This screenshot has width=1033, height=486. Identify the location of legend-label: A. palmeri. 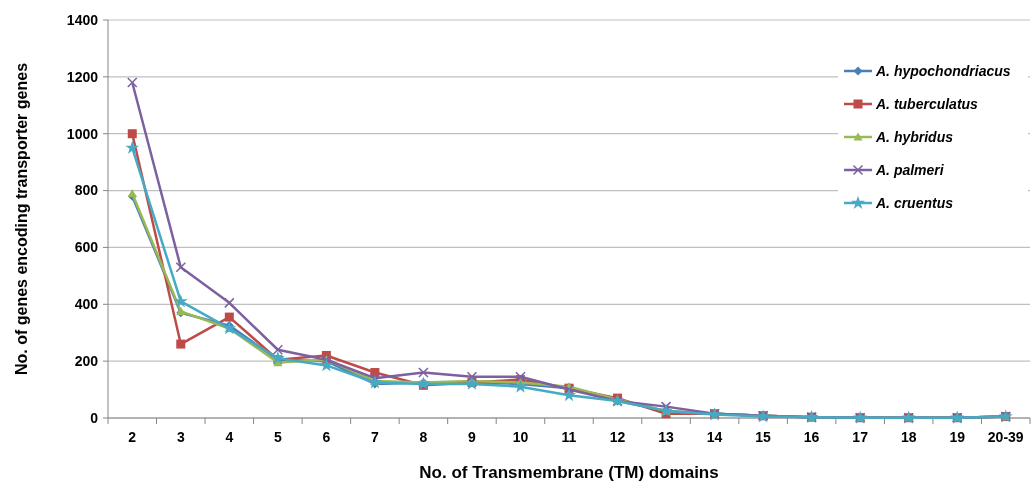
(910, 169).